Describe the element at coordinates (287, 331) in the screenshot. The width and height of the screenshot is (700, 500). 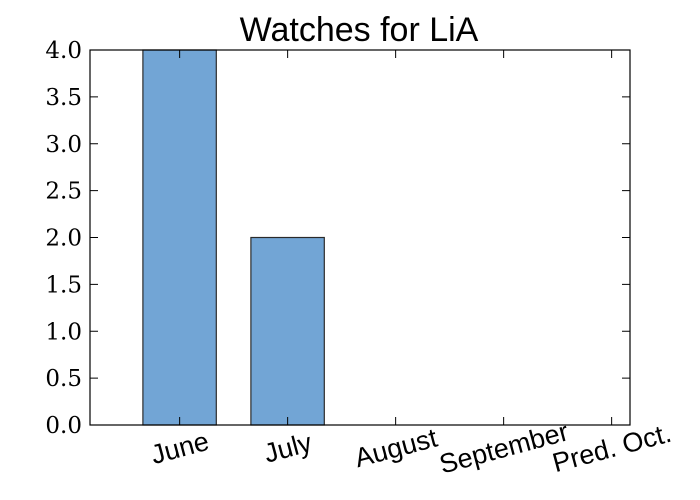
I see `bar-july` at that location.